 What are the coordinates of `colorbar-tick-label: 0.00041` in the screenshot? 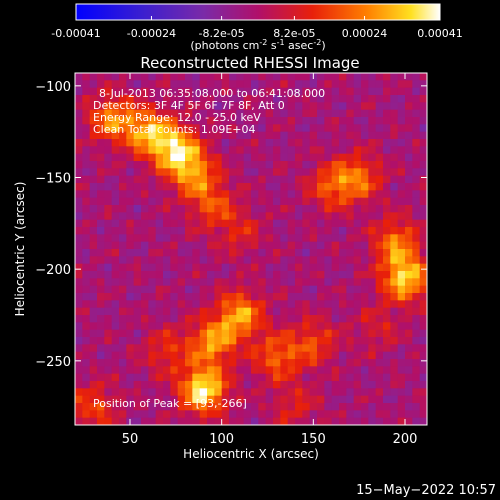 It's located at (440, 33).